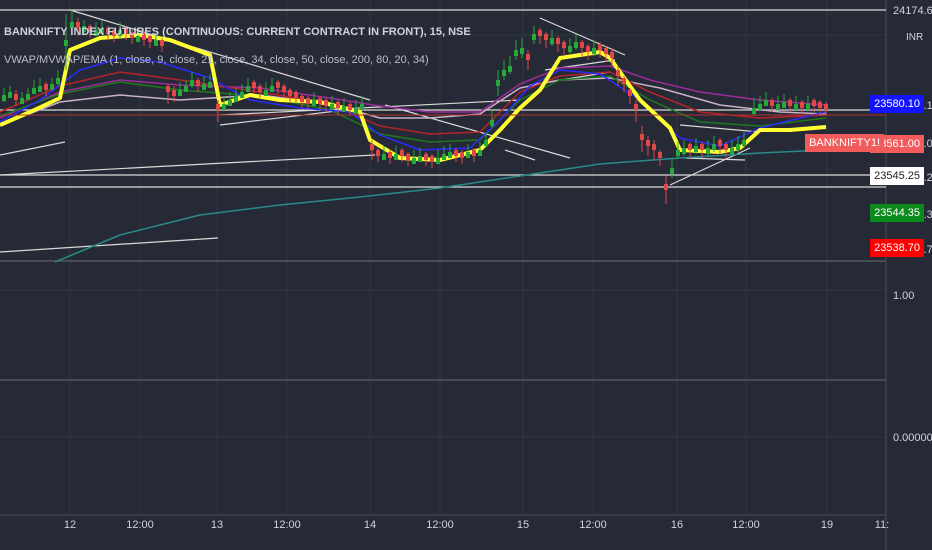  I want to click on price-tag-green: 23544.35, so click(897, 213).